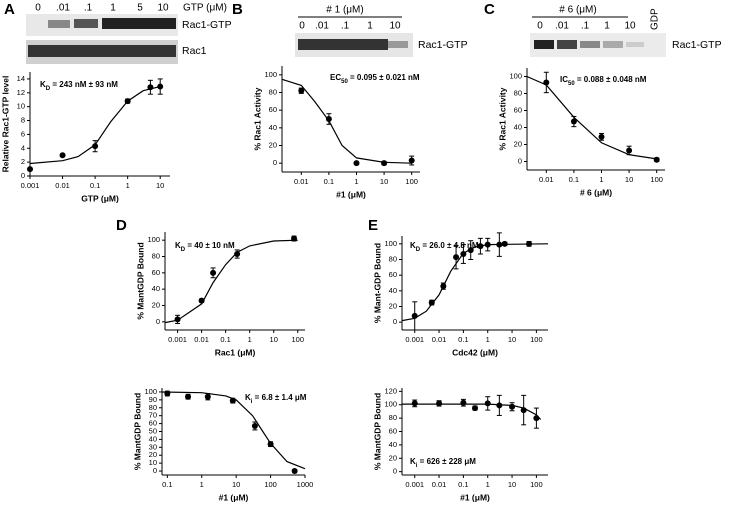  I want to click on y-tick-label: 8, so click(23, 120).